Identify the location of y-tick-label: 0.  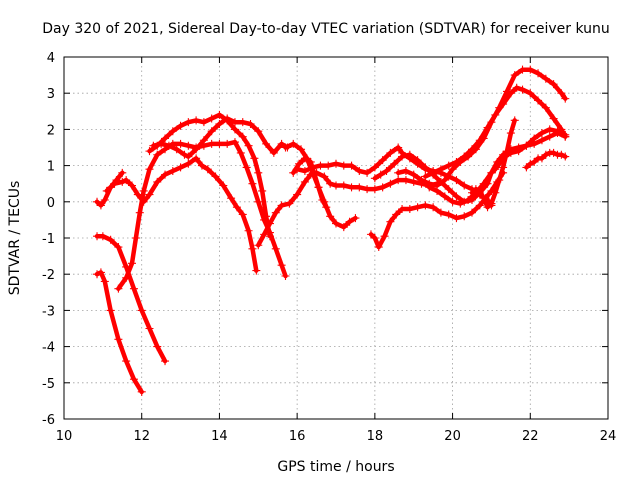
(51, 203).